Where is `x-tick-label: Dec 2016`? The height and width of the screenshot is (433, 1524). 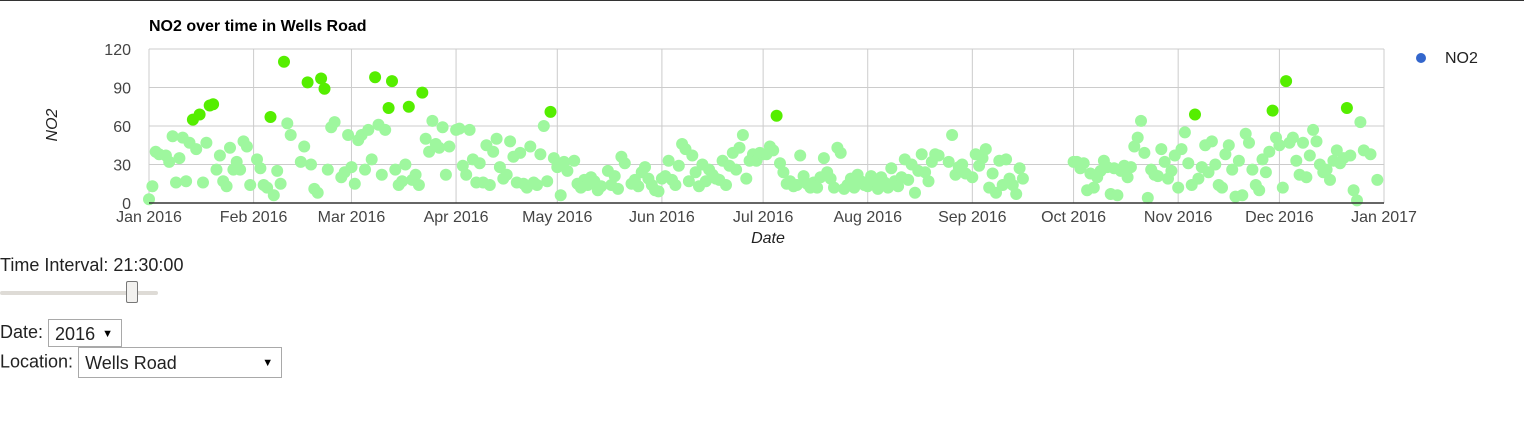
x-tick-label: Dec 2016 is located at coordinates (1279, 217).